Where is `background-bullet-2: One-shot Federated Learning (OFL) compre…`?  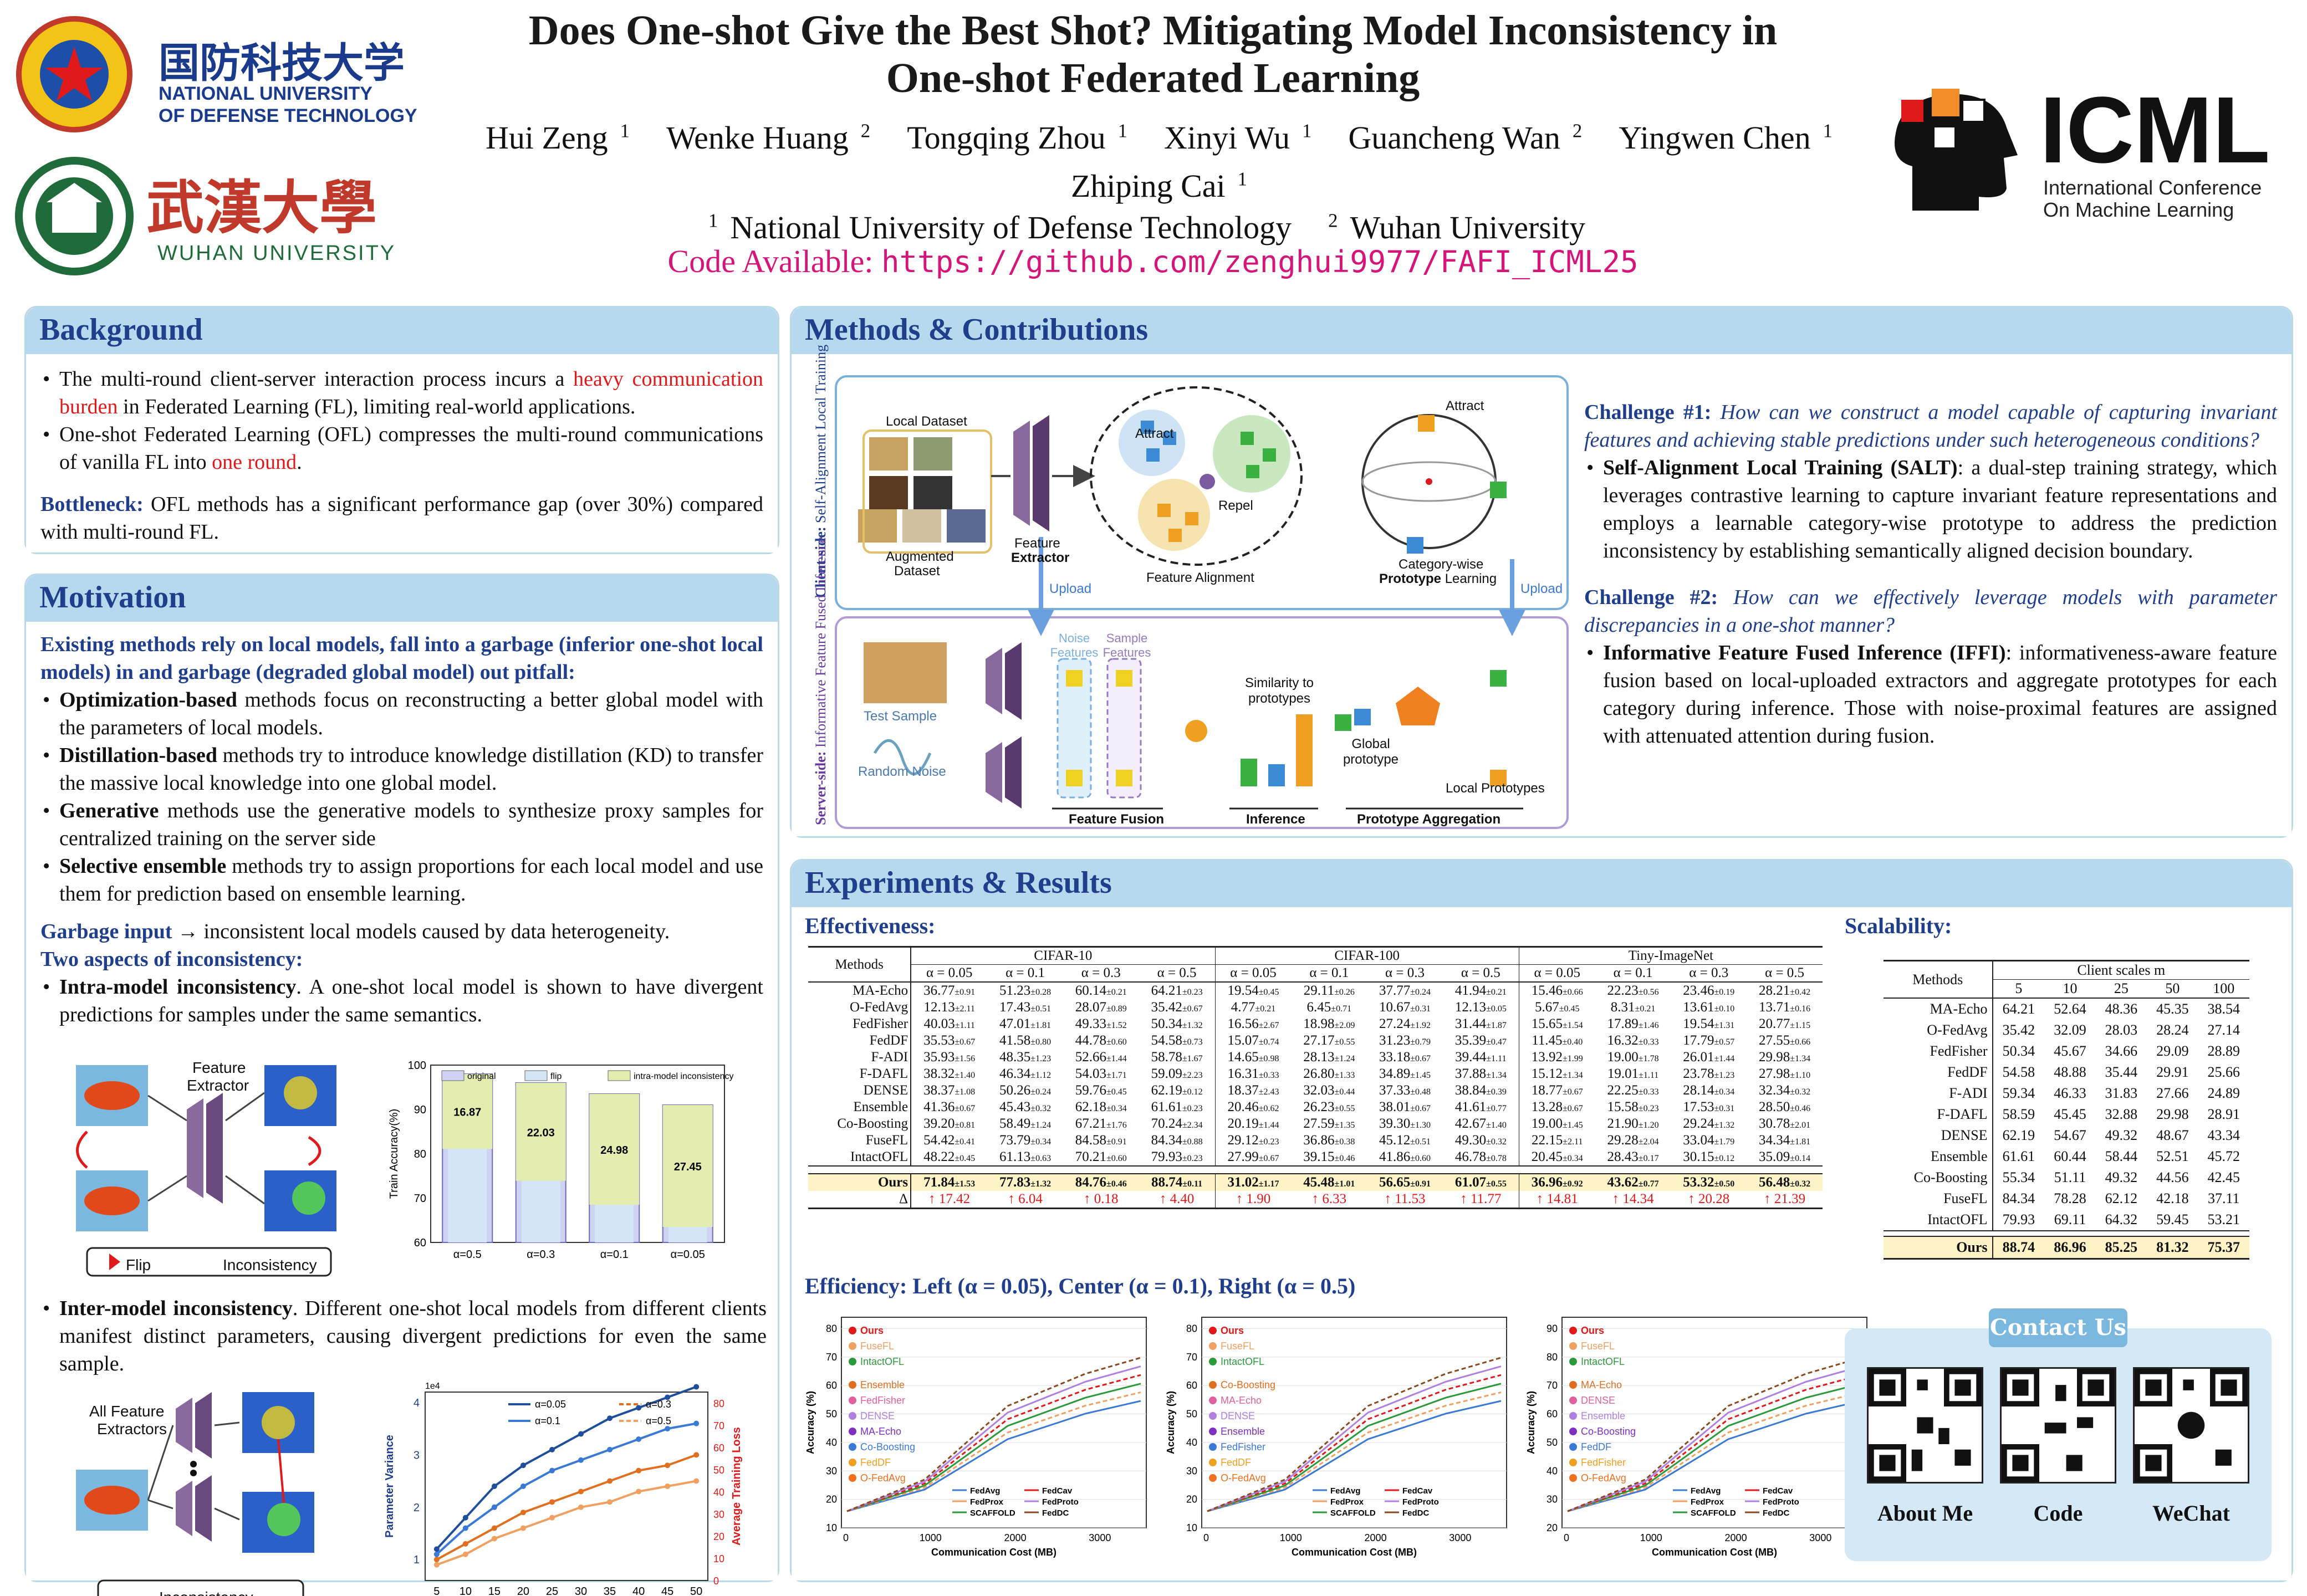 background-bullet-2: One-shot Federated Learning (OFL) compre… is located at coordinates (401, 448).